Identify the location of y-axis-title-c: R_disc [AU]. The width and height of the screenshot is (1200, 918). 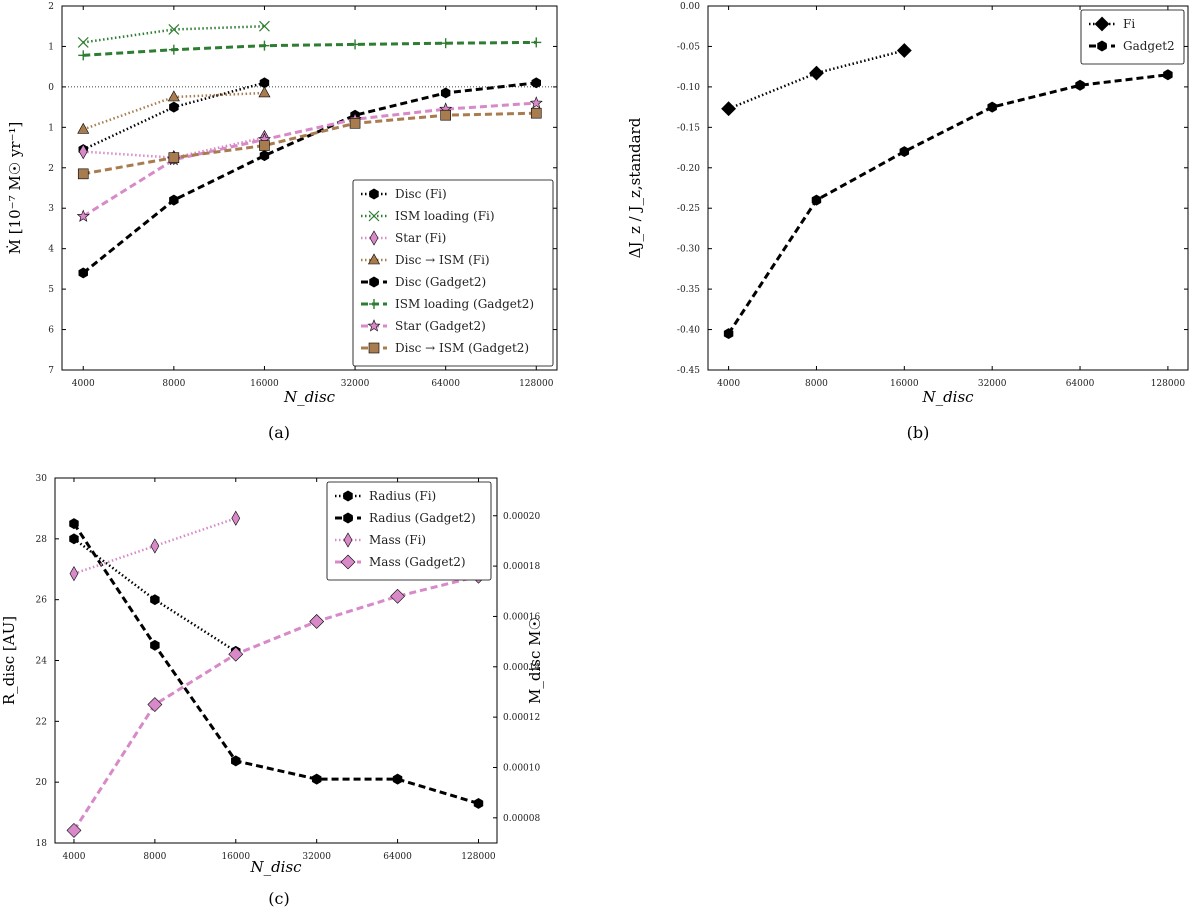
(9, 660).